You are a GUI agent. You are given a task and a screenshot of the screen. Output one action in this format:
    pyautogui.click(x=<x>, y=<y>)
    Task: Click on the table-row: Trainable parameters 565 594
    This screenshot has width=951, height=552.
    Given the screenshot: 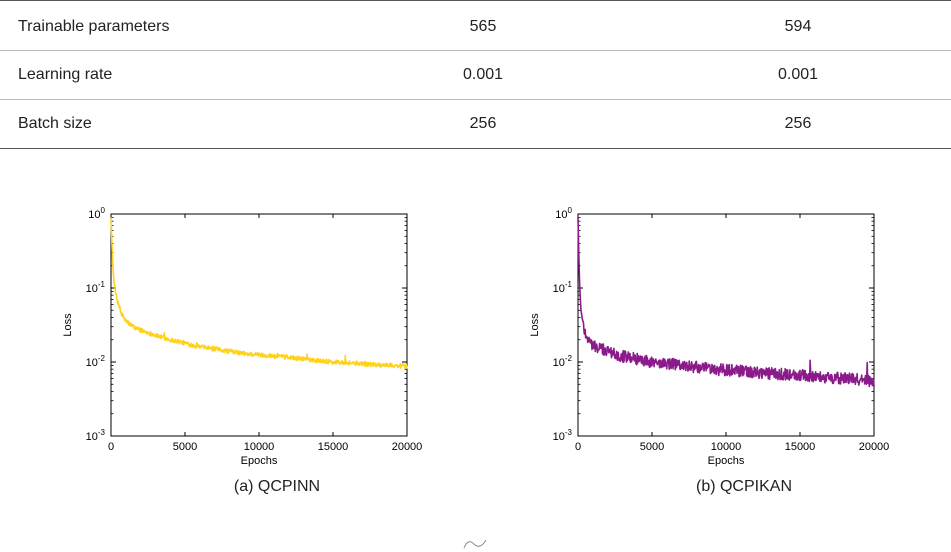 What is the action you would take?
    pyautogui.click(x=475, y=26)
    